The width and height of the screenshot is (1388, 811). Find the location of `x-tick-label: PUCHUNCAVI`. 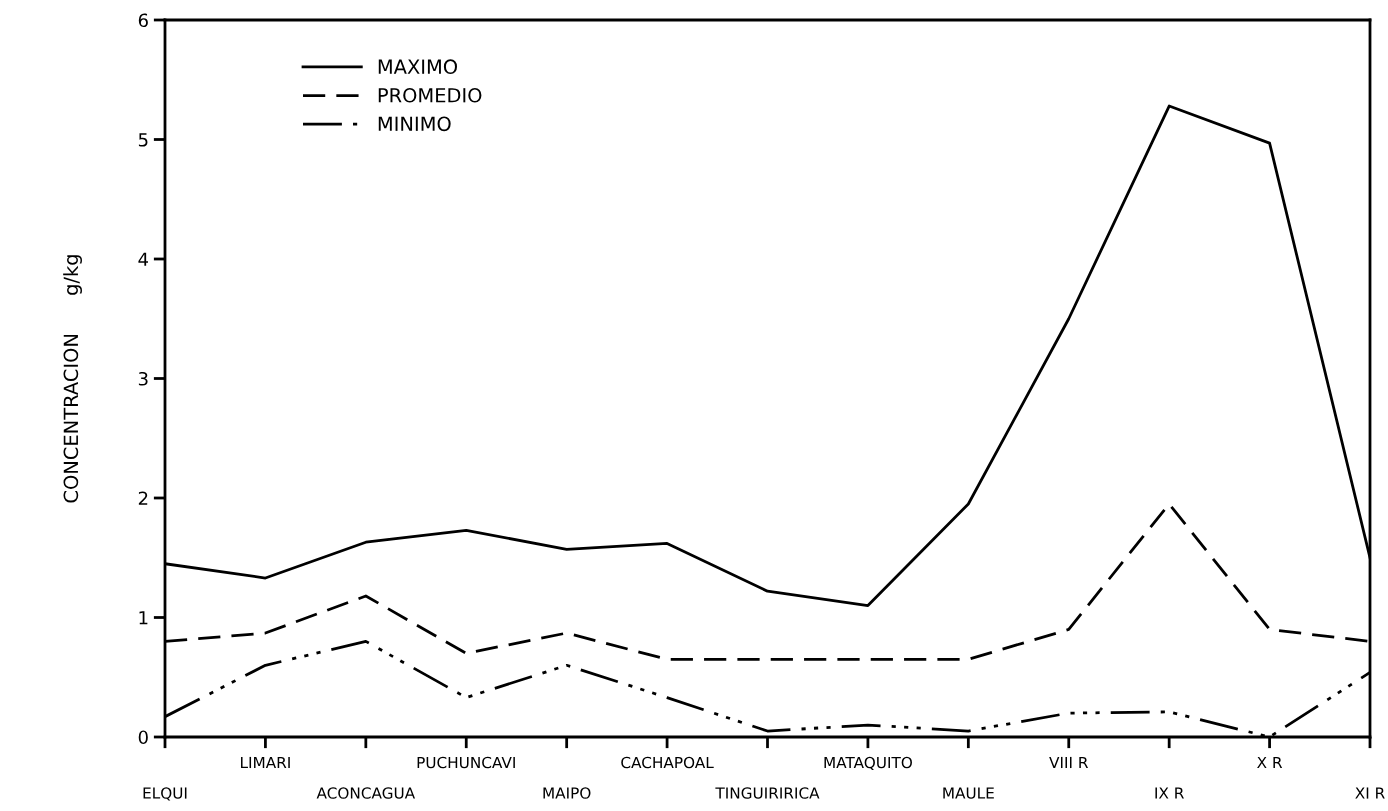

x-tick-label: PUCHUNCAVI is located at coordinates (466, 762).